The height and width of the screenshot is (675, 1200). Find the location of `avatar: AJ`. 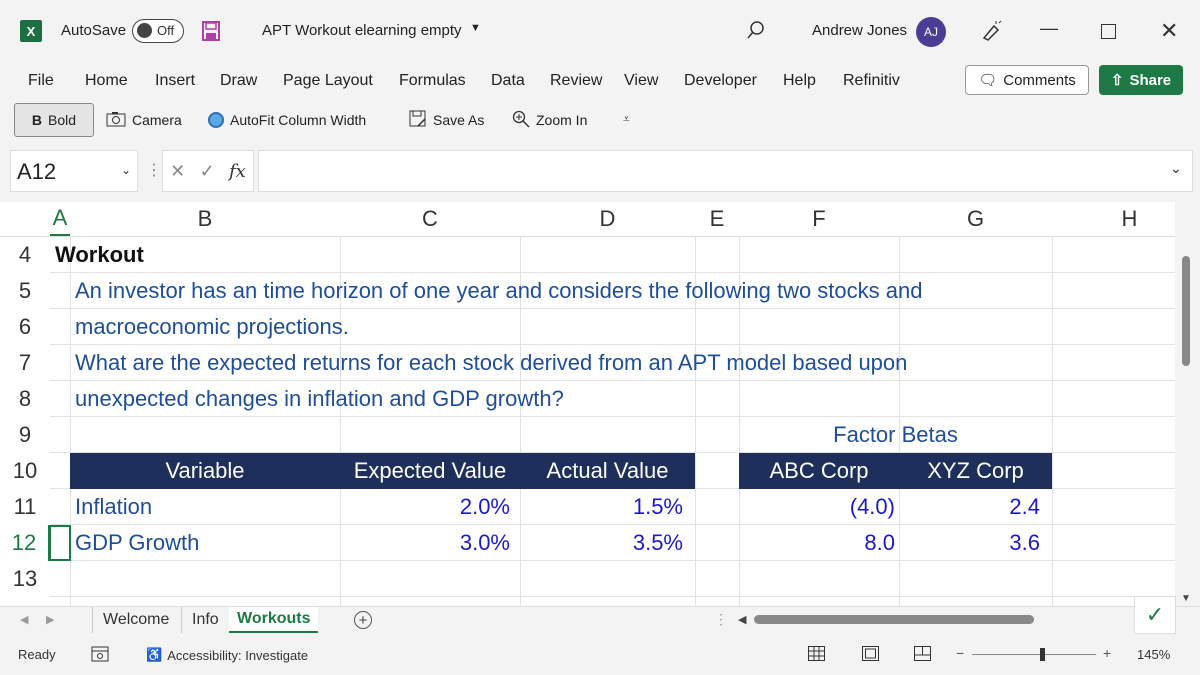

avatar: AJ is located at coordinates (931, 32).